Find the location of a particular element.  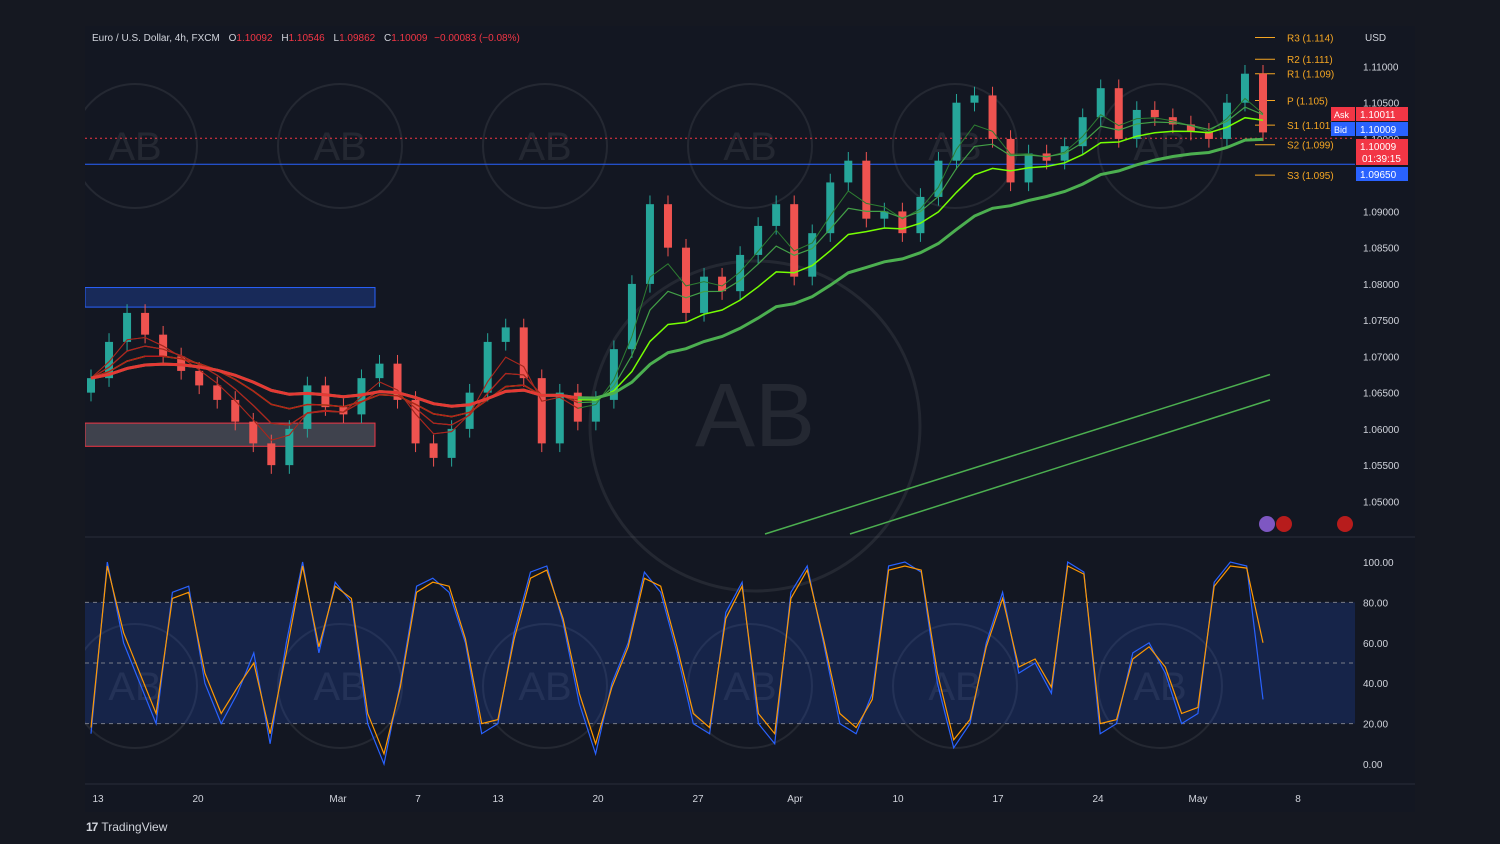

price-tag-label: Ask is located at coordinates (1342, 115).